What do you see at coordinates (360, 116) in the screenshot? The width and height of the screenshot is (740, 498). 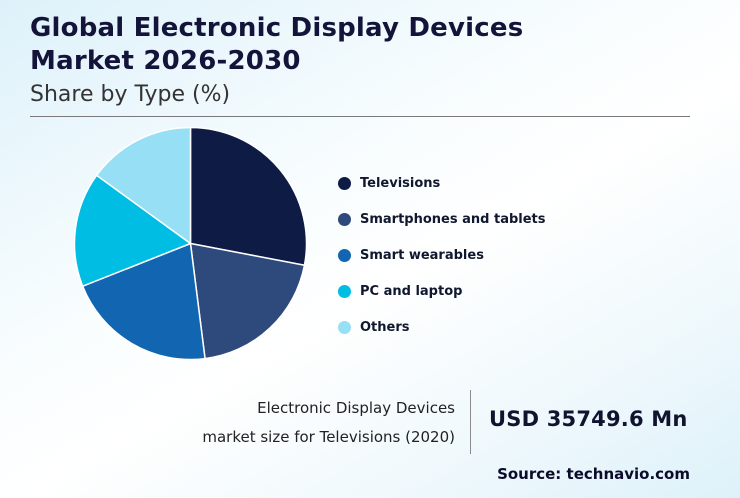 I see `header-divider` at bounding box center [360, 116].